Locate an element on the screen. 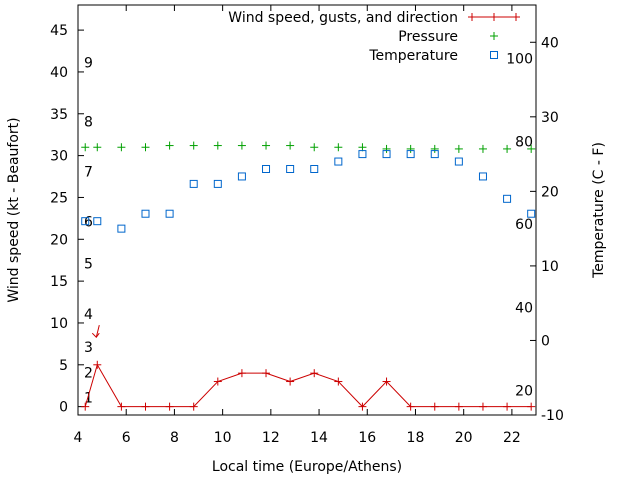 The width and height of the screenshot is (640, 480). y-tick-label: 25 is located at coordinates (59, 198).